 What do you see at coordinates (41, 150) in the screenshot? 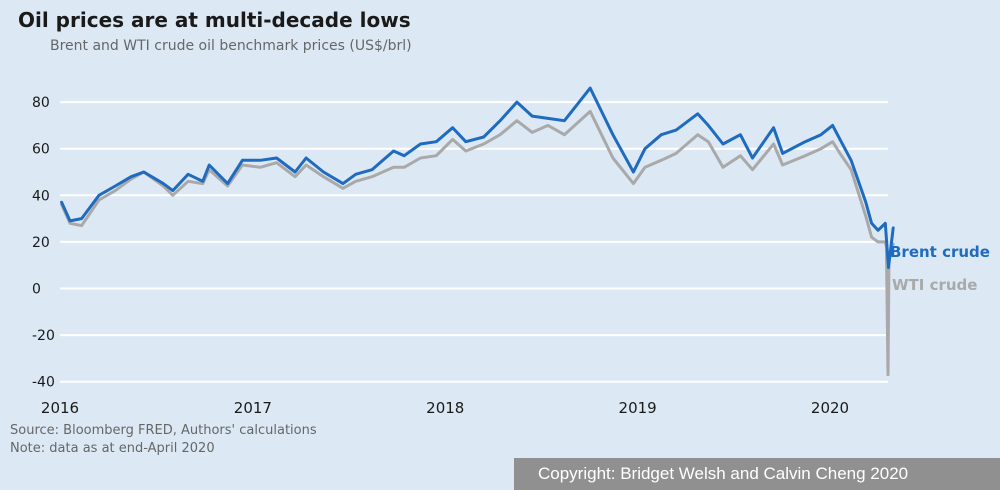
I see `y-tick-label: 60` at bounding box center [41, 150].